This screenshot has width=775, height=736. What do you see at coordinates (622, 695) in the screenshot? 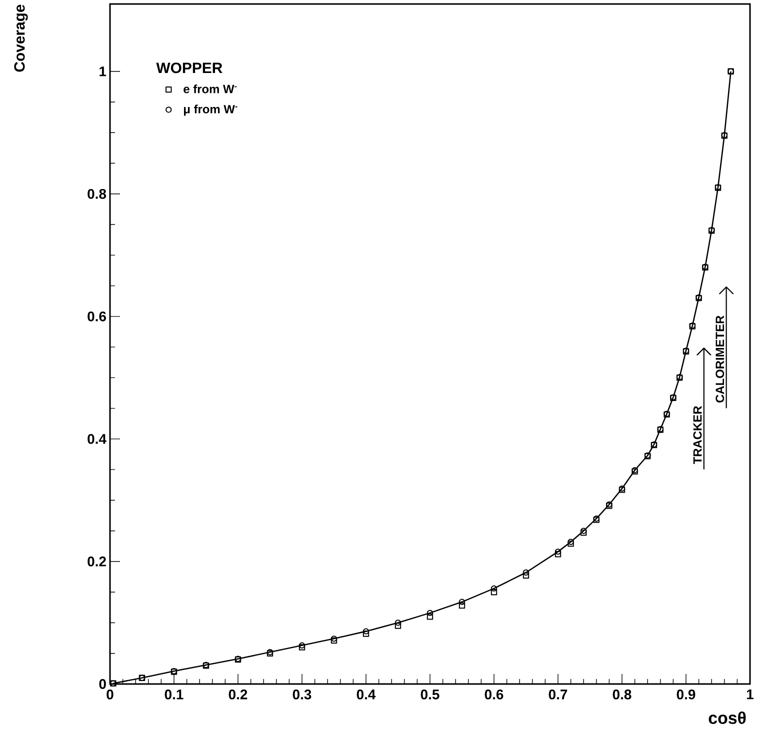
I see `x-tick-label: 0.8` at bounding box center [622, 695].